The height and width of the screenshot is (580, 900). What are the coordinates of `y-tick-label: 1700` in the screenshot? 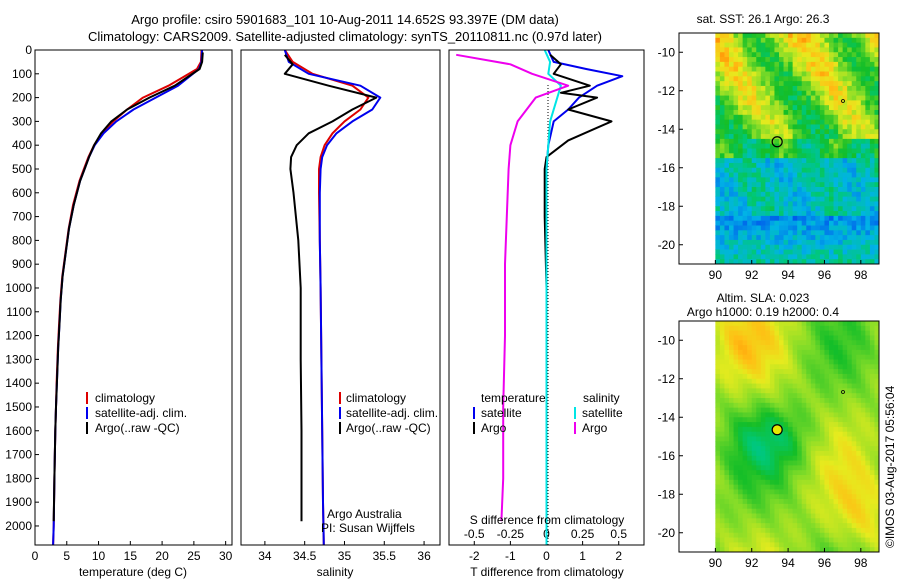 It's located at (18, 455).